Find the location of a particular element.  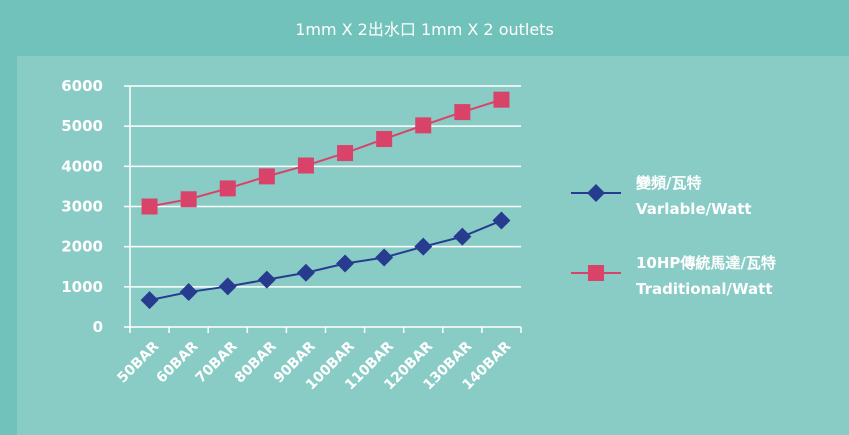

y-tick-labels: 0 1000 2000 3000 4000 5000 6000 is located at coordinates (82, 206).